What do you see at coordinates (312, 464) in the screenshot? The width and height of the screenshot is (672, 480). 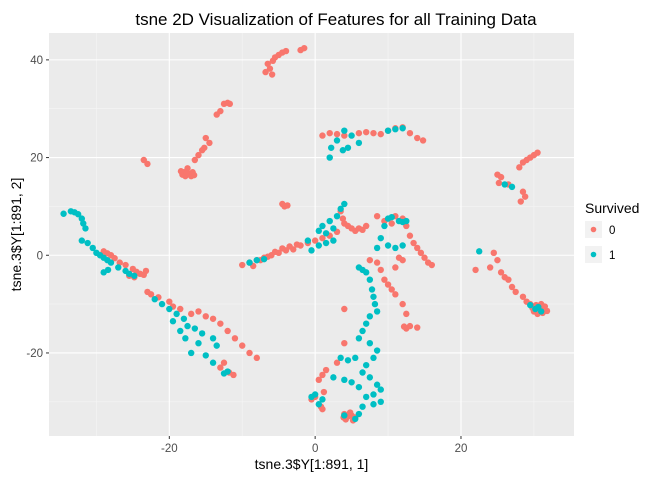 I see `x-axis-title: tsne.3$Y[1:891, 1]` at bounding box center [312, 464].